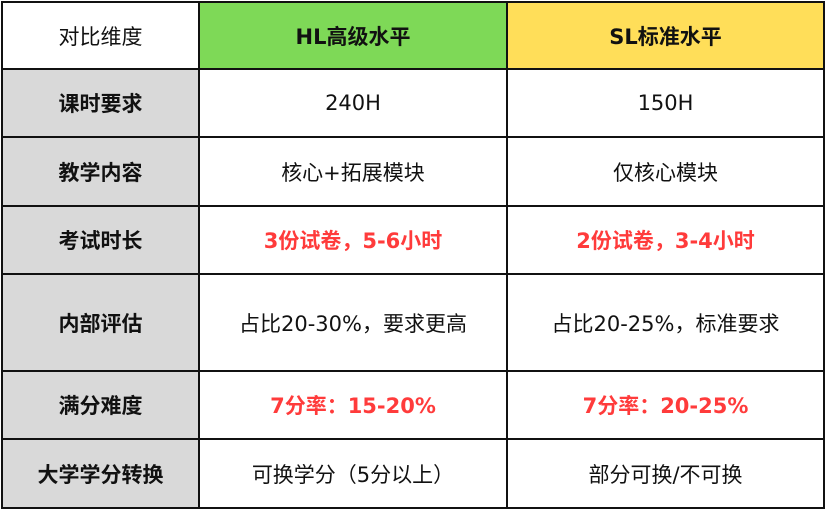 The width and height of the screenshot is (825, 509). I want to click on table-row: 教学内容 核心+拓展模块 仅核心模块, so click(413, 171).